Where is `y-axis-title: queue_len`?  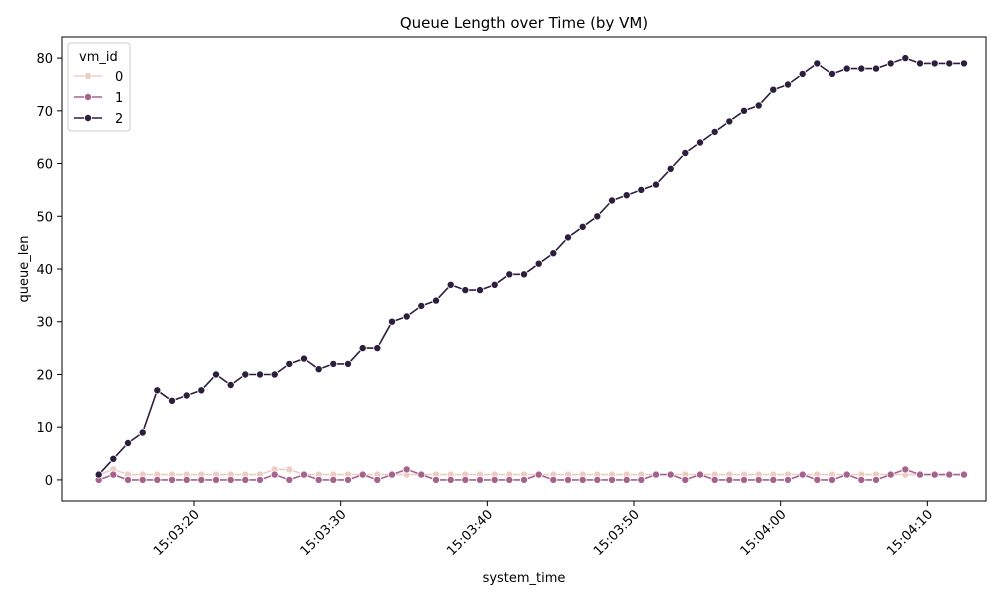 y-axis-title: queue_len is located at coordinates (24, 268).